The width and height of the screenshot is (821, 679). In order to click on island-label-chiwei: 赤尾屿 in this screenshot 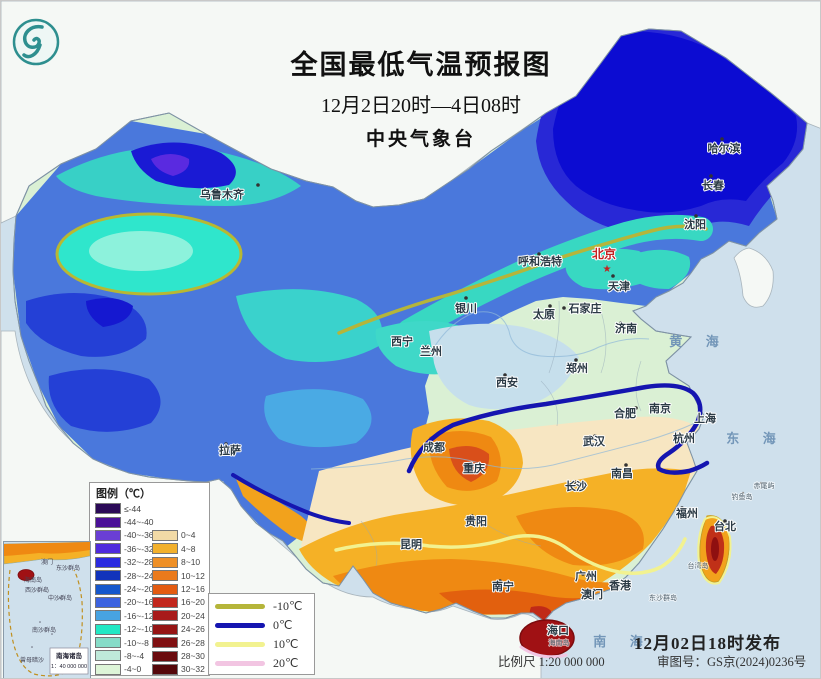, I will do `click(764, 485)`.